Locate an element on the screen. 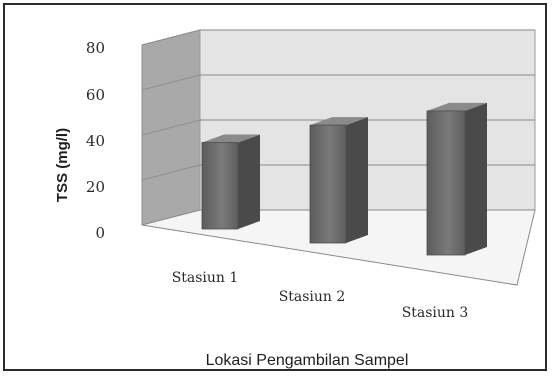  y-axis-title: TSS (mg/l) is located at coordinates (62, 165).